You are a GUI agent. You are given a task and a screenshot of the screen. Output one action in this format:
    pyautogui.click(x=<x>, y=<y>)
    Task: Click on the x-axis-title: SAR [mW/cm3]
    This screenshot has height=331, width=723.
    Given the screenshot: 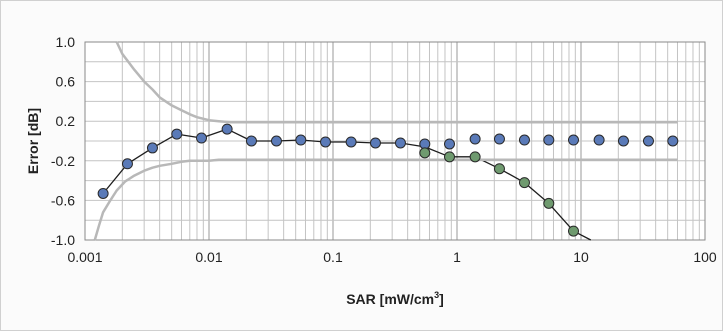 What is the action you would take?
    pyautogui.click(x=395, y=298)
    